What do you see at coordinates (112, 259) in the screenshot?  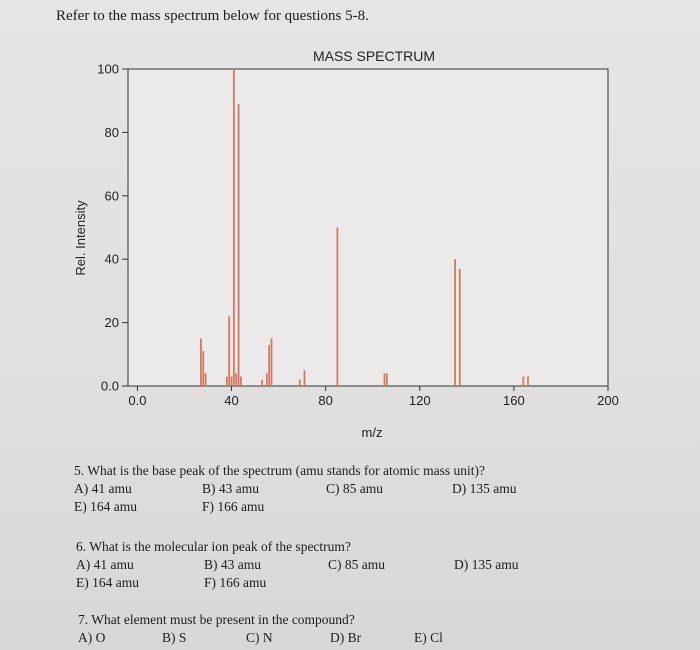 I see `y-tick-label: 40` at bounding box center [112, 259].